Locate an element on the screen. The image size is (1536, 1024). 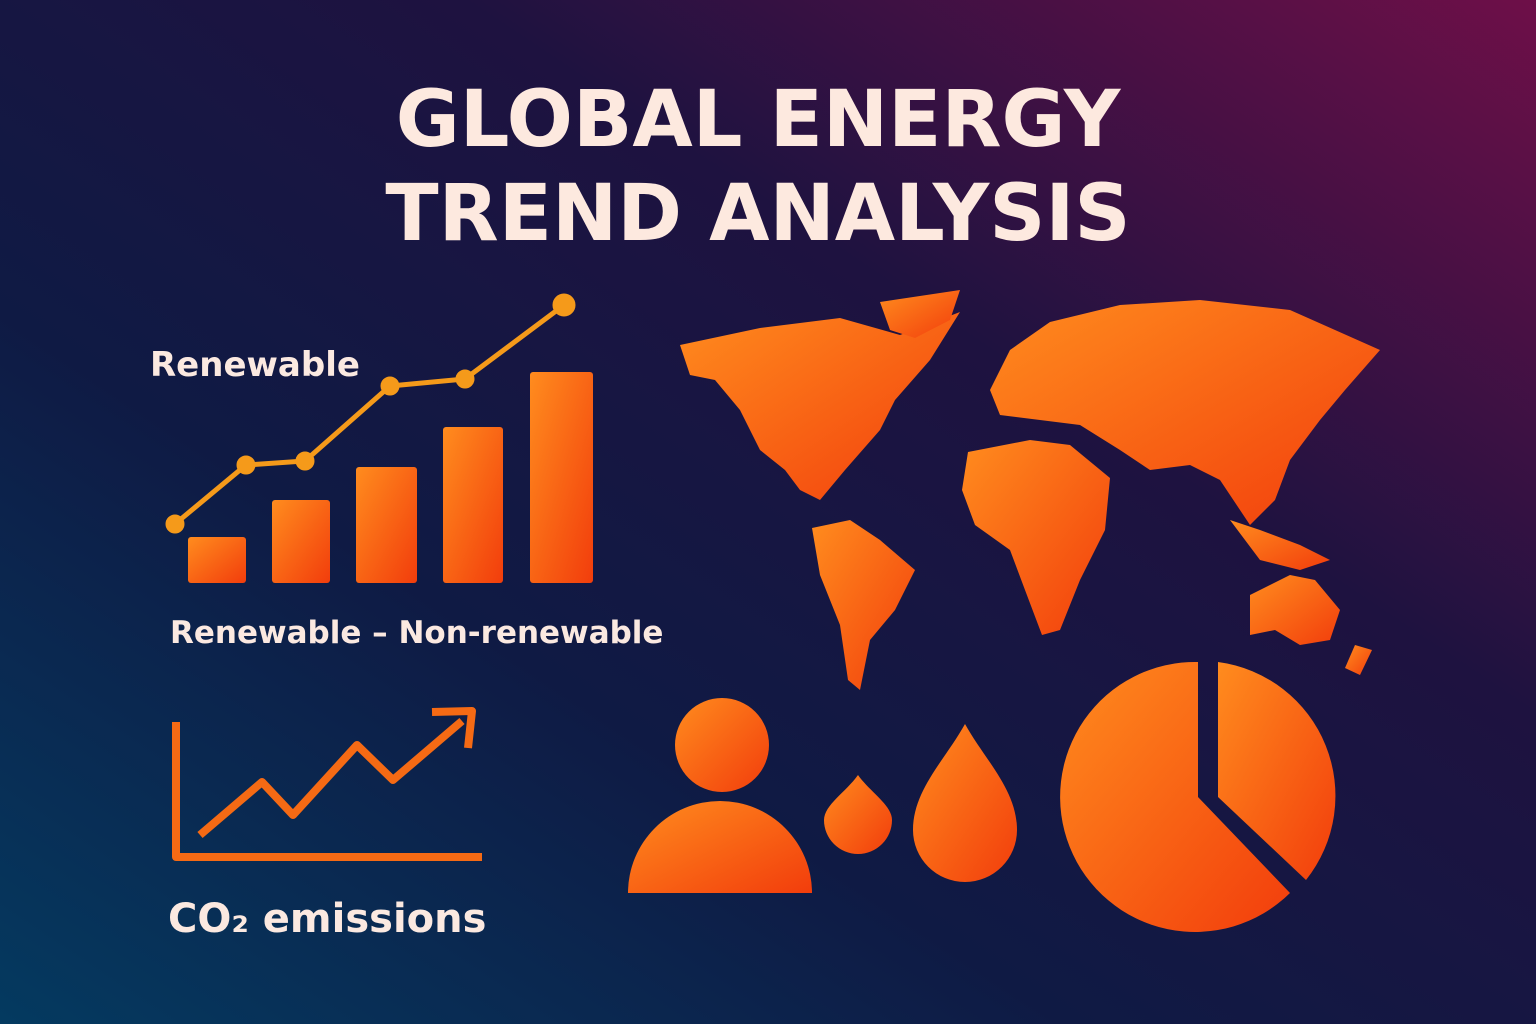
bar-chart-label: Renewable is located at coordinates (255, 365).